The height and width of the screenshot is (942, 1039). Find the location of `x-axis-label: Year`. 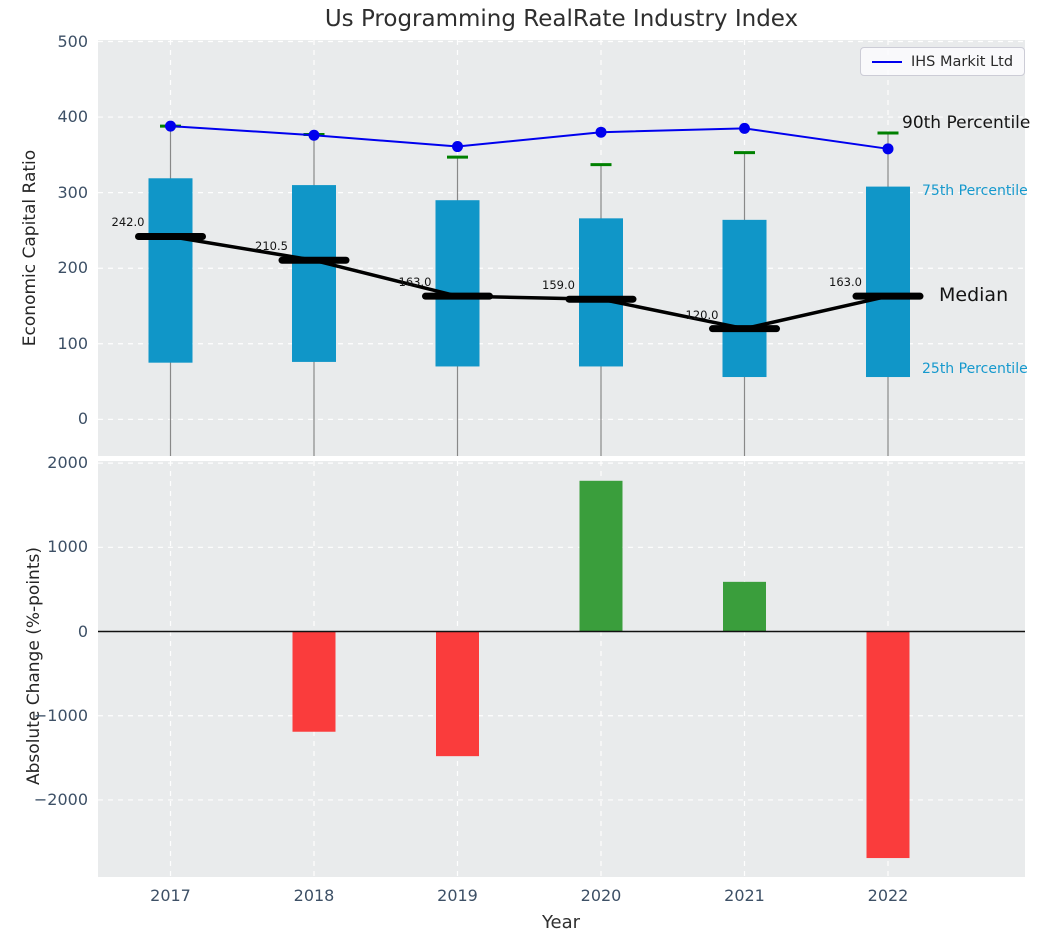

x-axis-label: Year is located at coordinates (561, 922).